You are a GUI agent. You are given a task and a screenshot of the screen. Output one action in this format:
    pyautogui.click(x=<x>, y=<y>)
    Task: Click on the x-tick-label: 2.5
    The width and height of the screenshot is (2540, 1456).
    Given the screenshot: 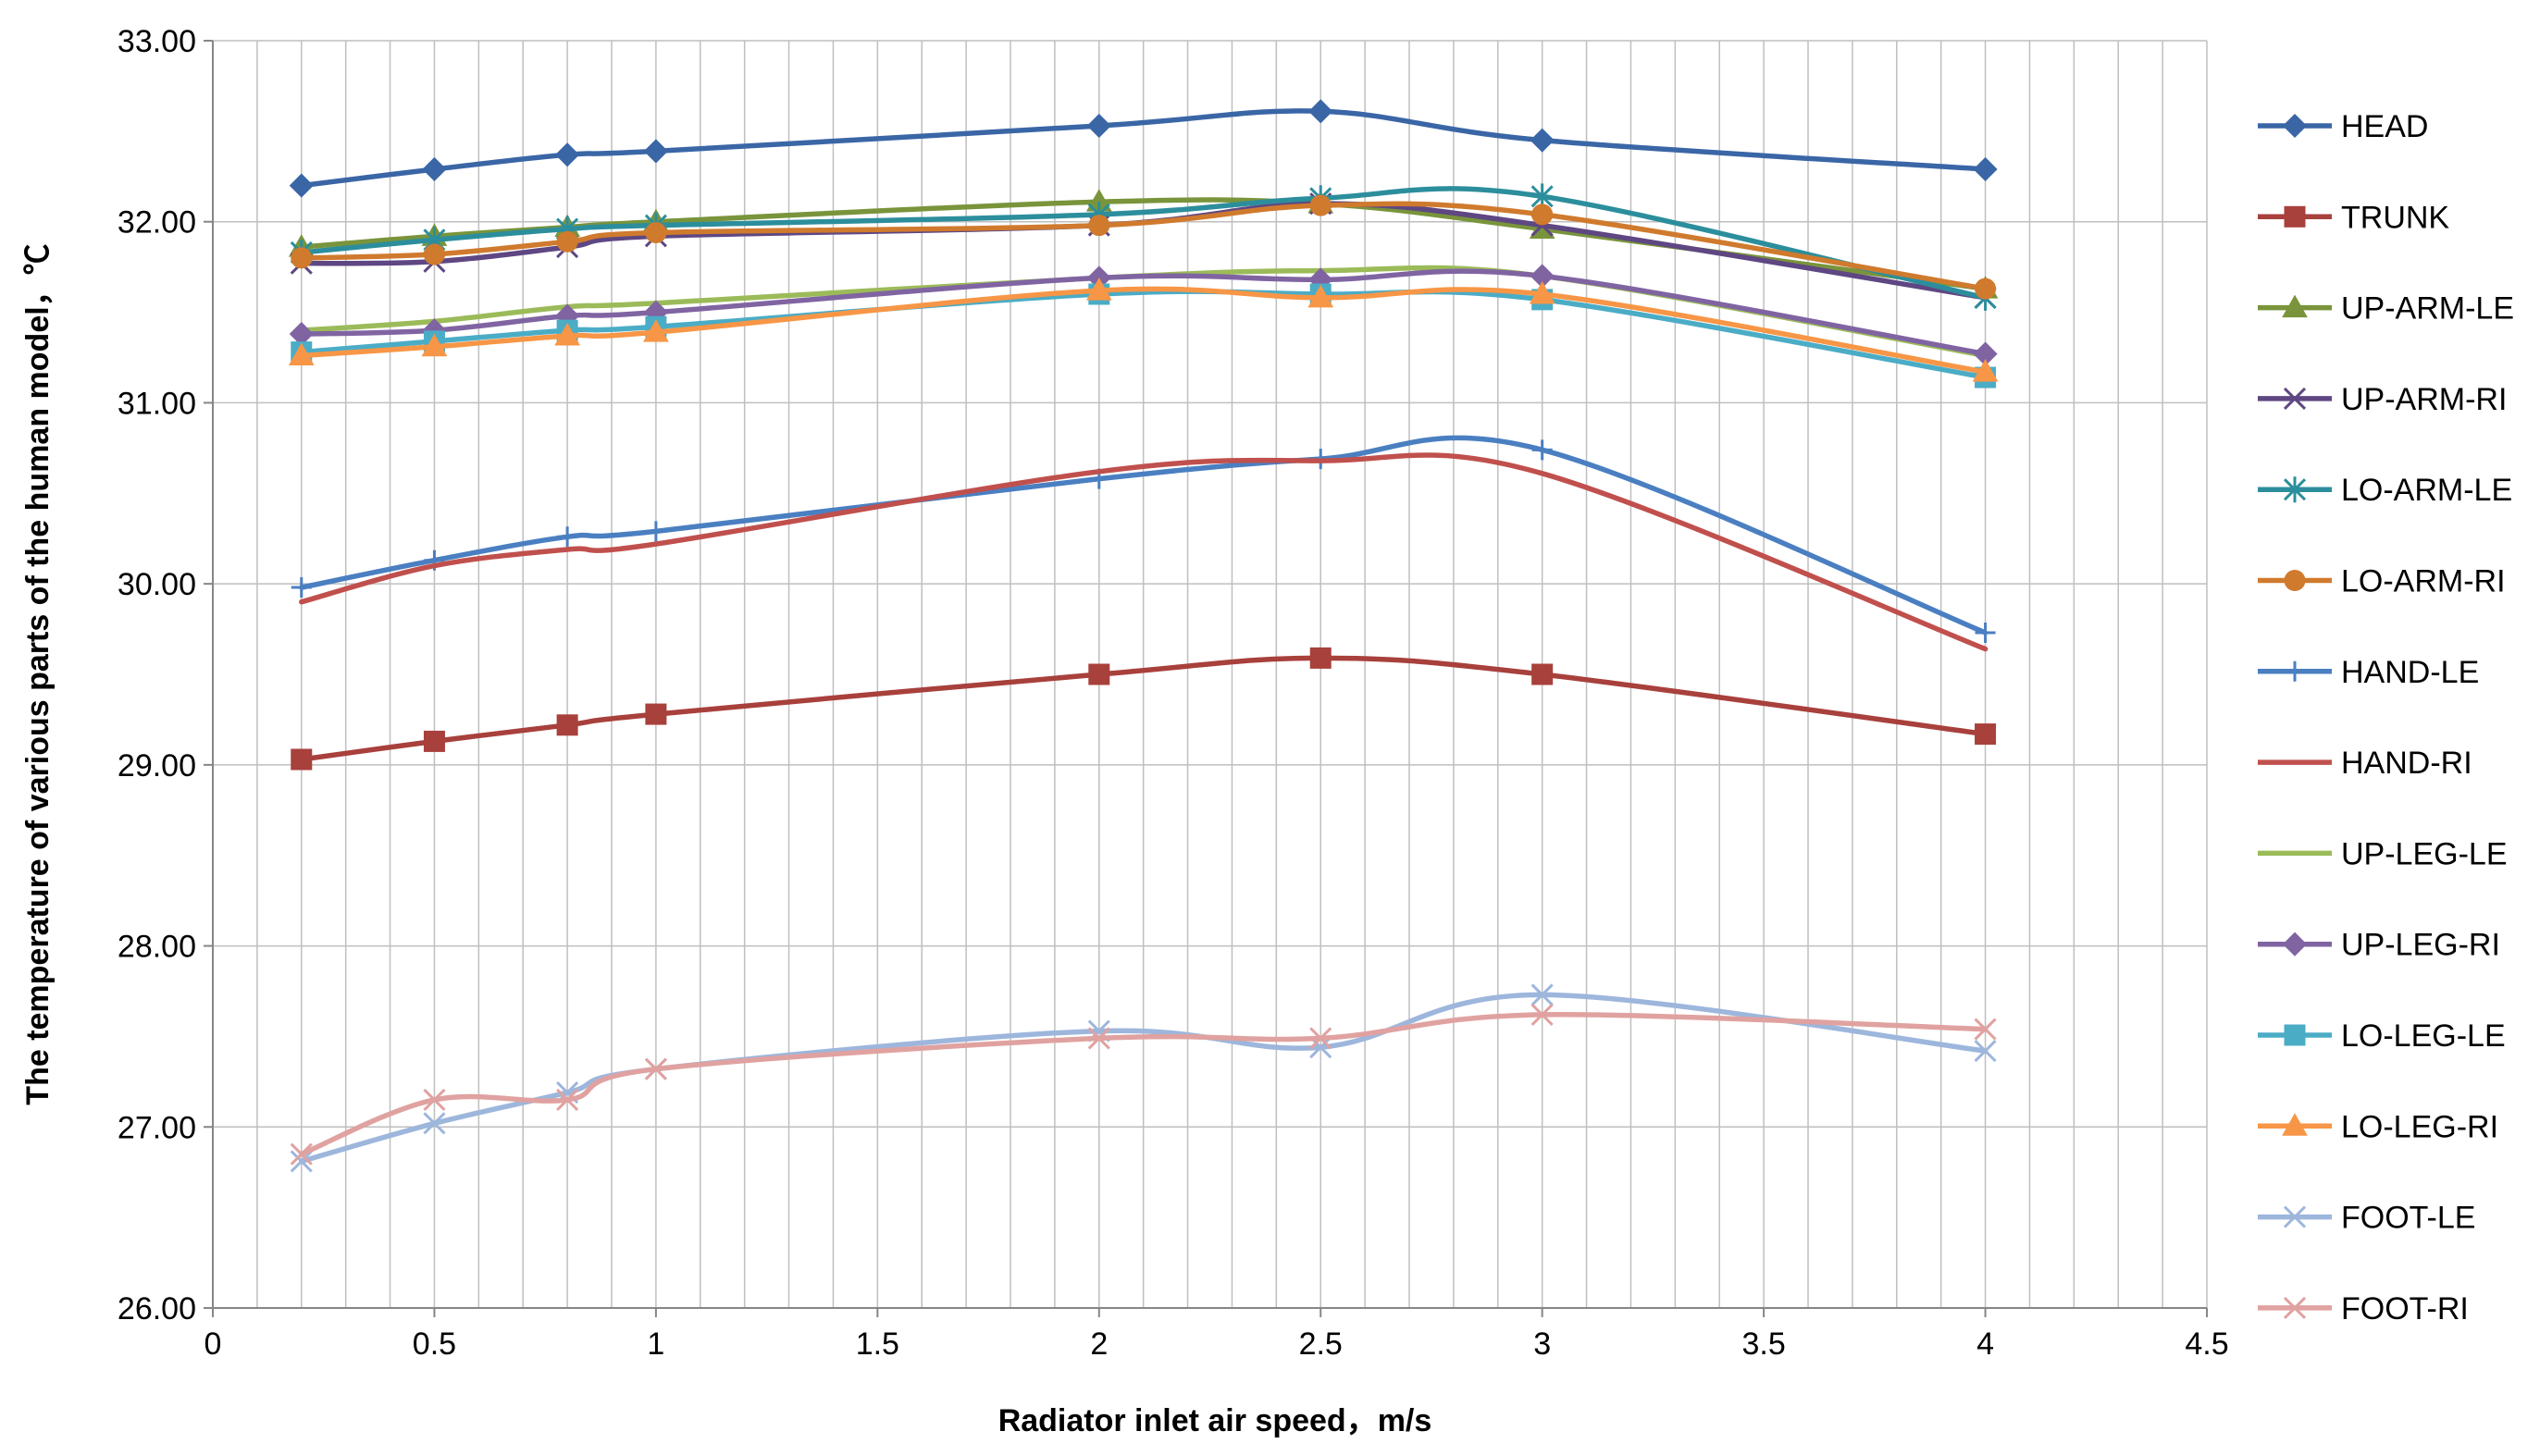 What is the action you would take?
    pyautogui.click(x=1321, y=1344)
    